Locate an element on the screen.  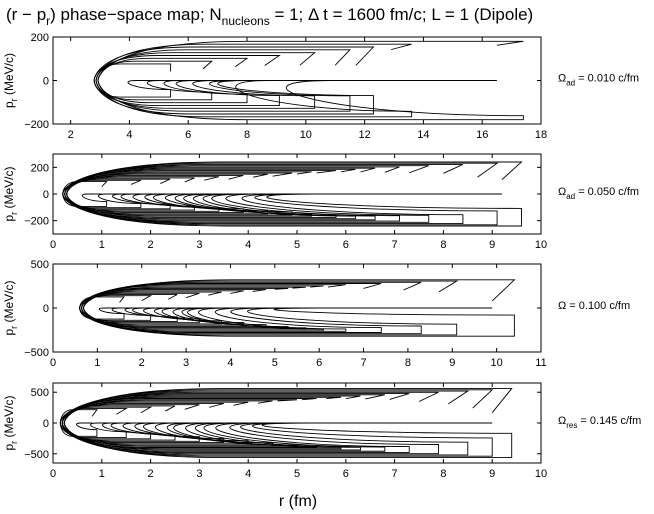
omega-annotation: Ω = 0.100 c/fm is located at coordinates (594, 306).